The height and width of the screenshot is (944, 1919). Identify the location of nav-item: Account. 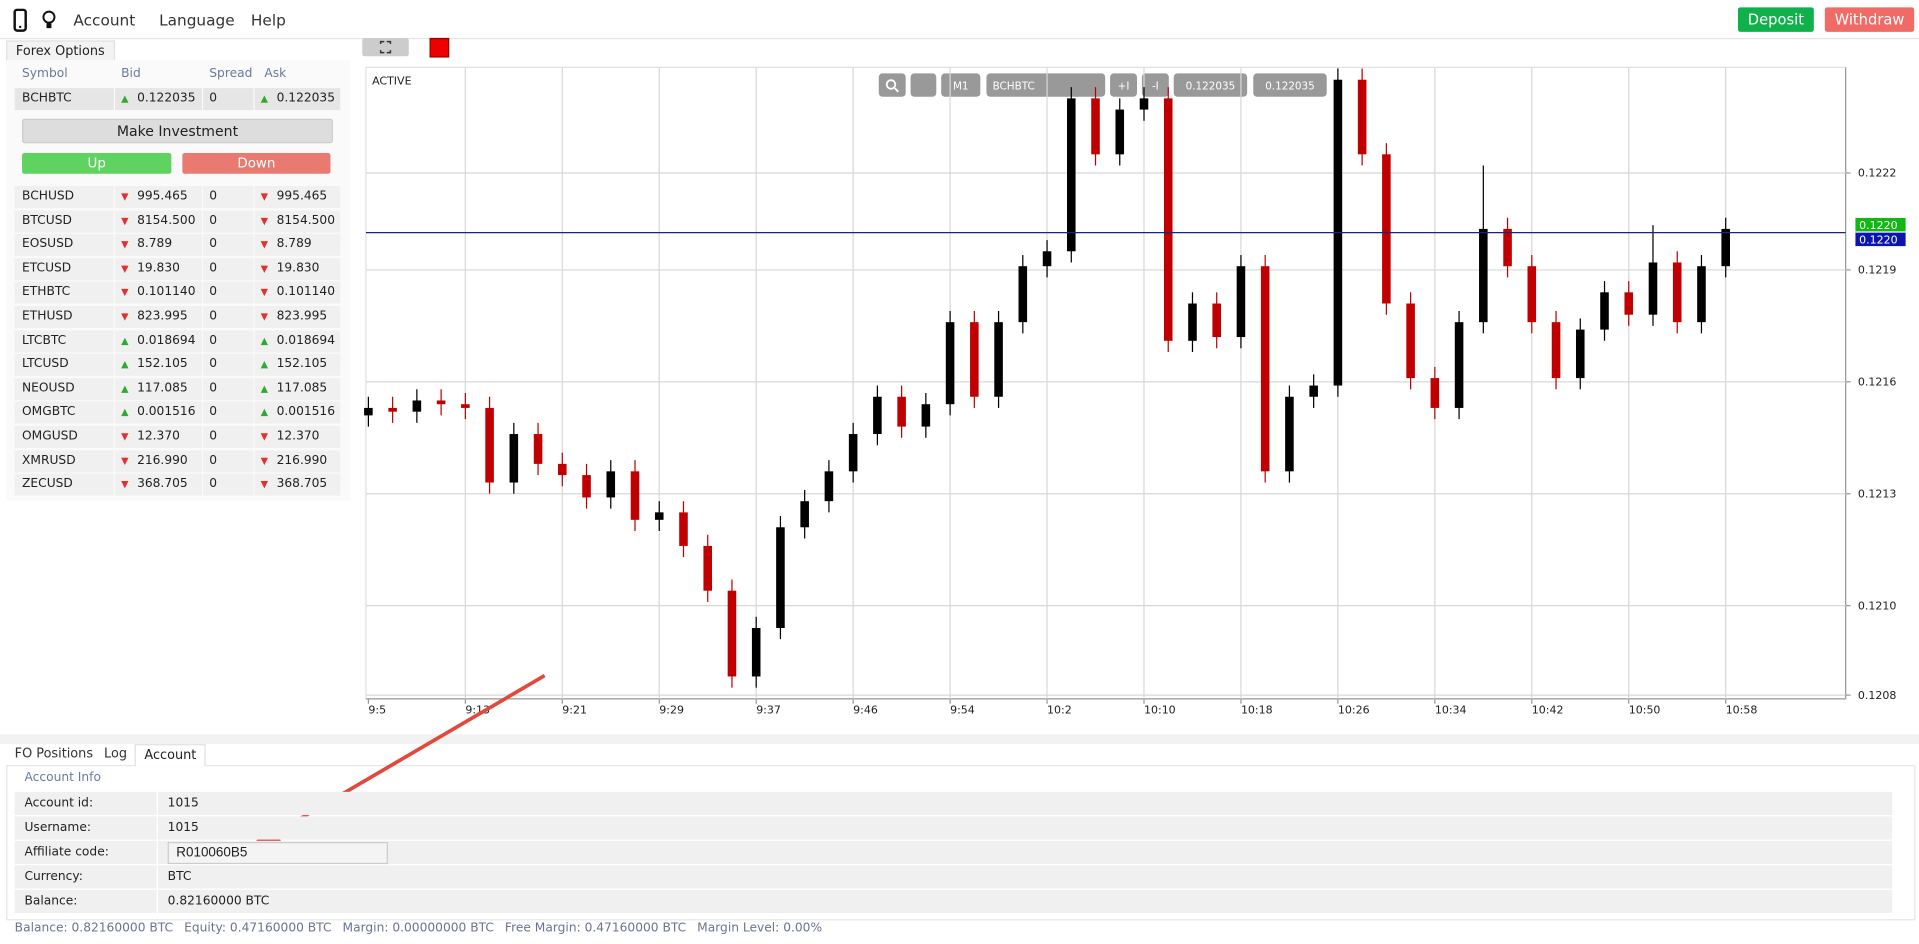
(104, 20).